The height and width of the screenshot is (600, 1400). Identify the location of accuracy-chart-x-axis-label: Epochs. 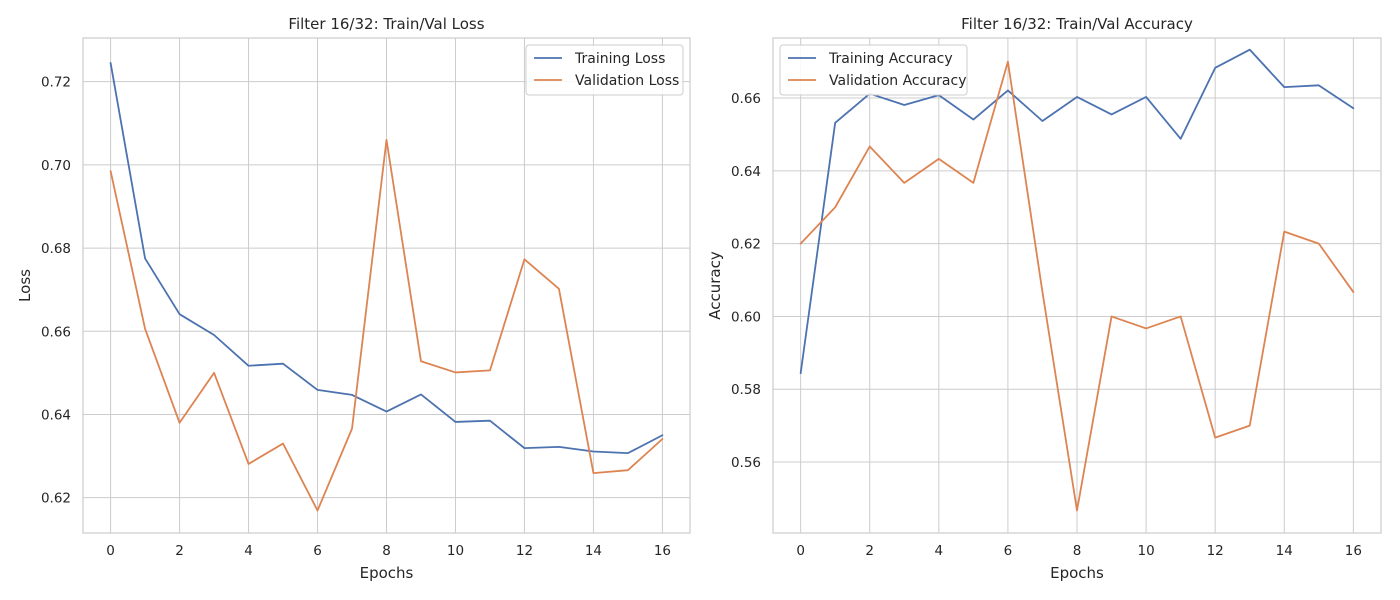
(1077, 573).